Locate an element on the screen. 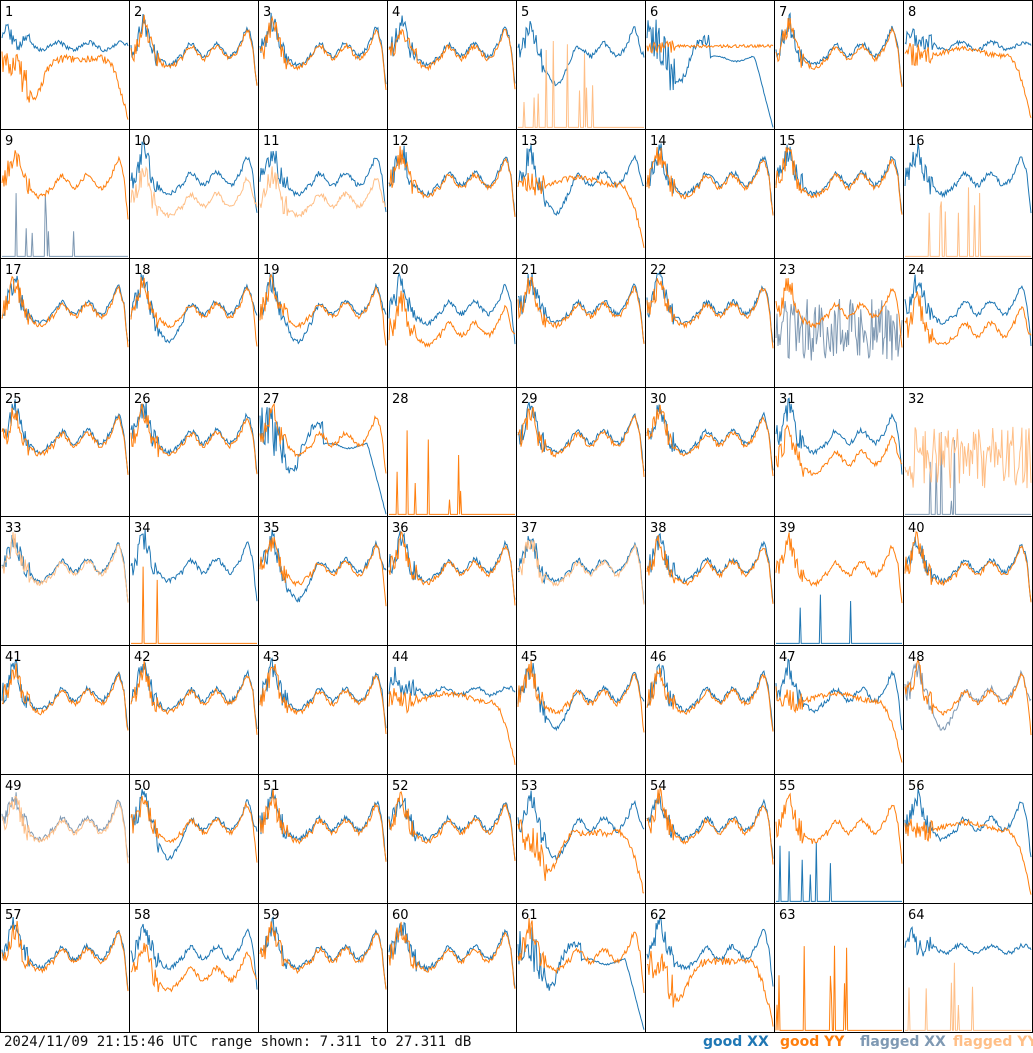 The height and width of the screenshot is (1053, 1033). panel-label: 16 is located at coordinates (916, 141).